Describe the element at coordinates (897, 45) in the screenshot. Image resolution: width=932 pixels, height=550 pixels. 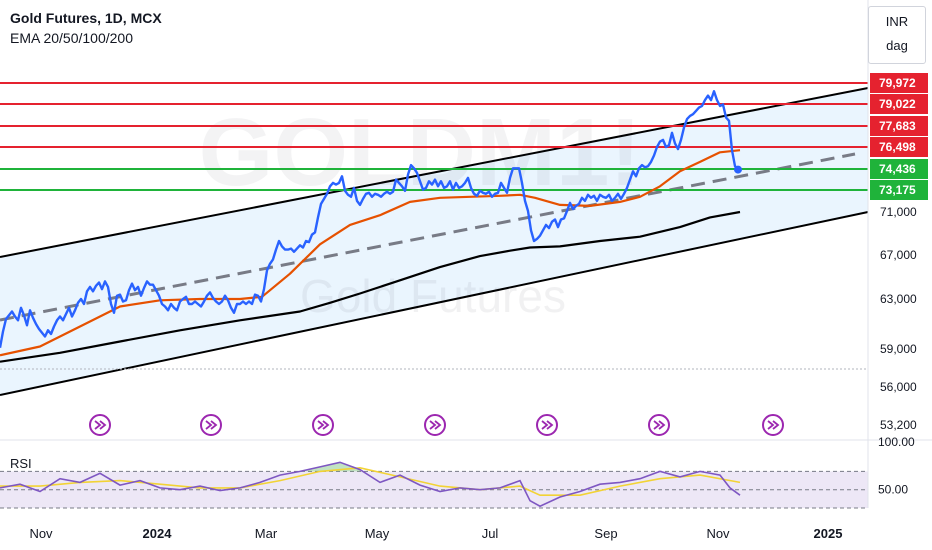
I see `unit-label: dag` at that location.